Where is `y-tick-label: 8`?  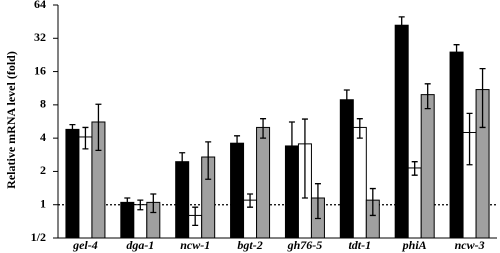
y-tick-label: 8 is located at coordinates (43, 104).